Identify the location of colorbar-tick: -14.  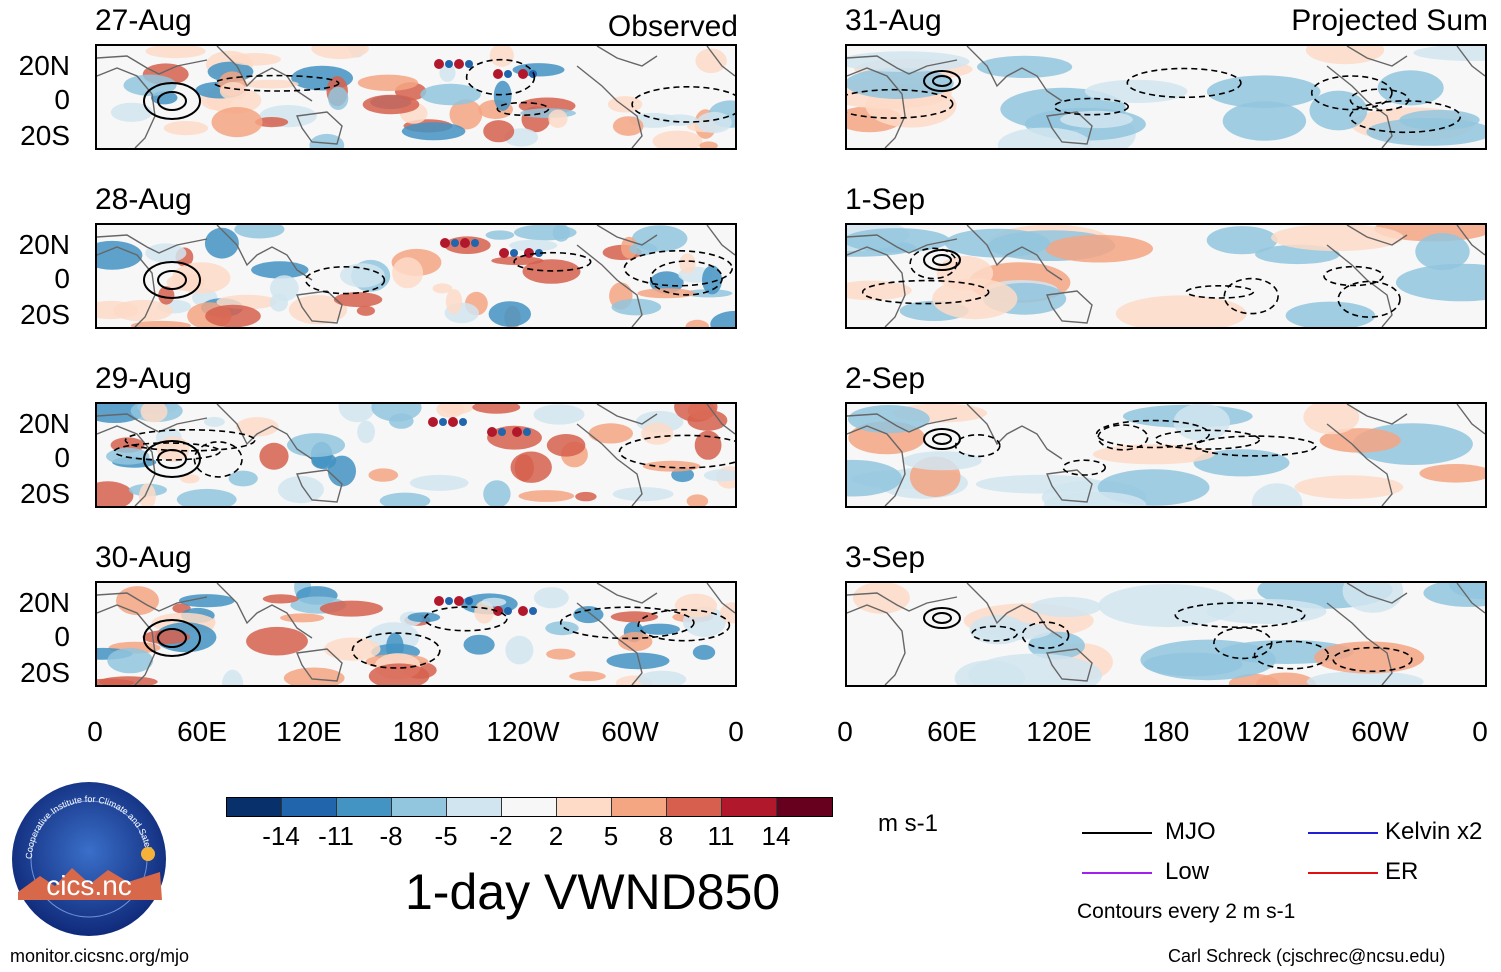
(281, 836).